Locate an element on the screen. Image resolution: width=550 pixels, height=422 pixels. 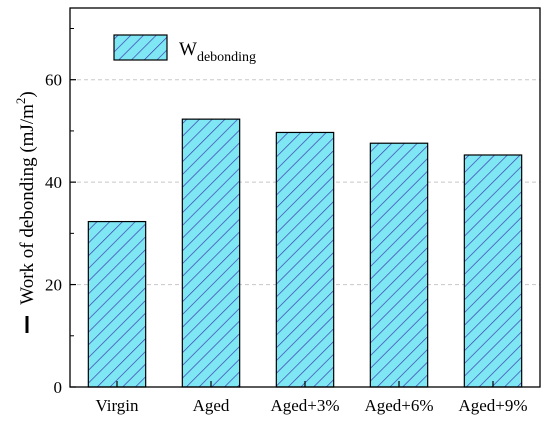
y-axis-label: Work of debonding (mJ/m2) is located at coordinates (25, 197).